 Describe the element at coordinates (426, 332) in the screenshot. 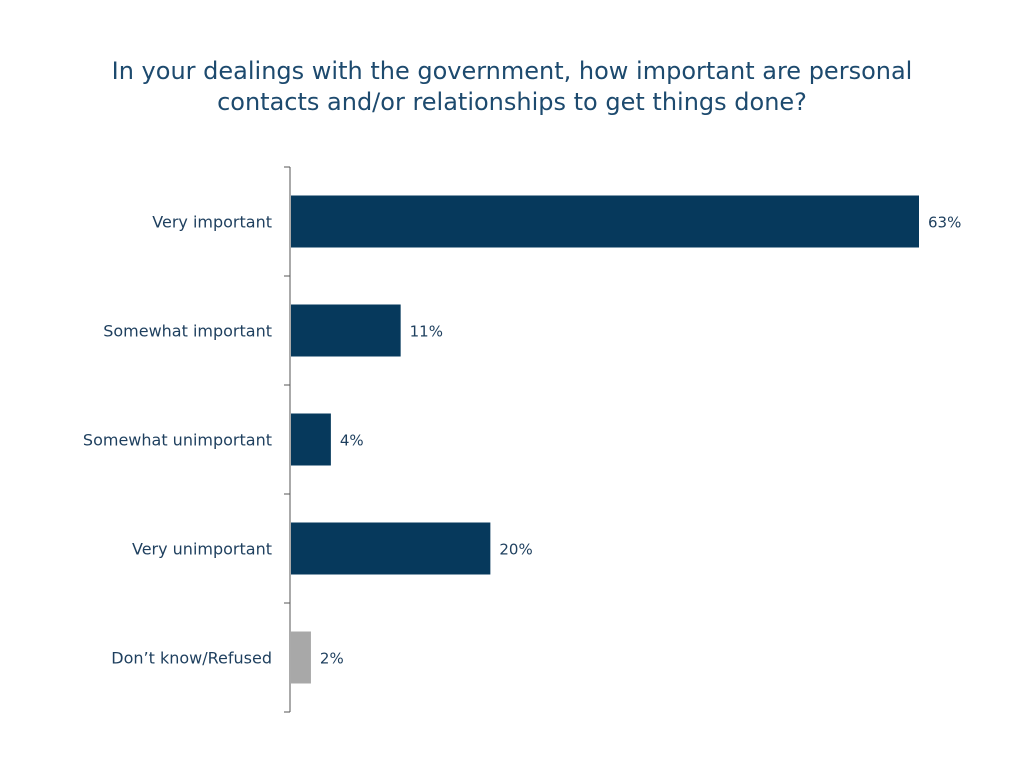

I see `data-label: 11%` at that location.